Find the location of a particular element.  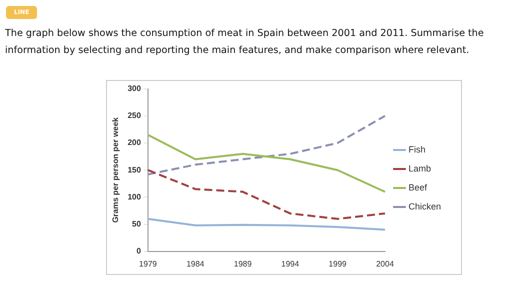

x-tick-label: 1989 is located at coordinates (243, 263).